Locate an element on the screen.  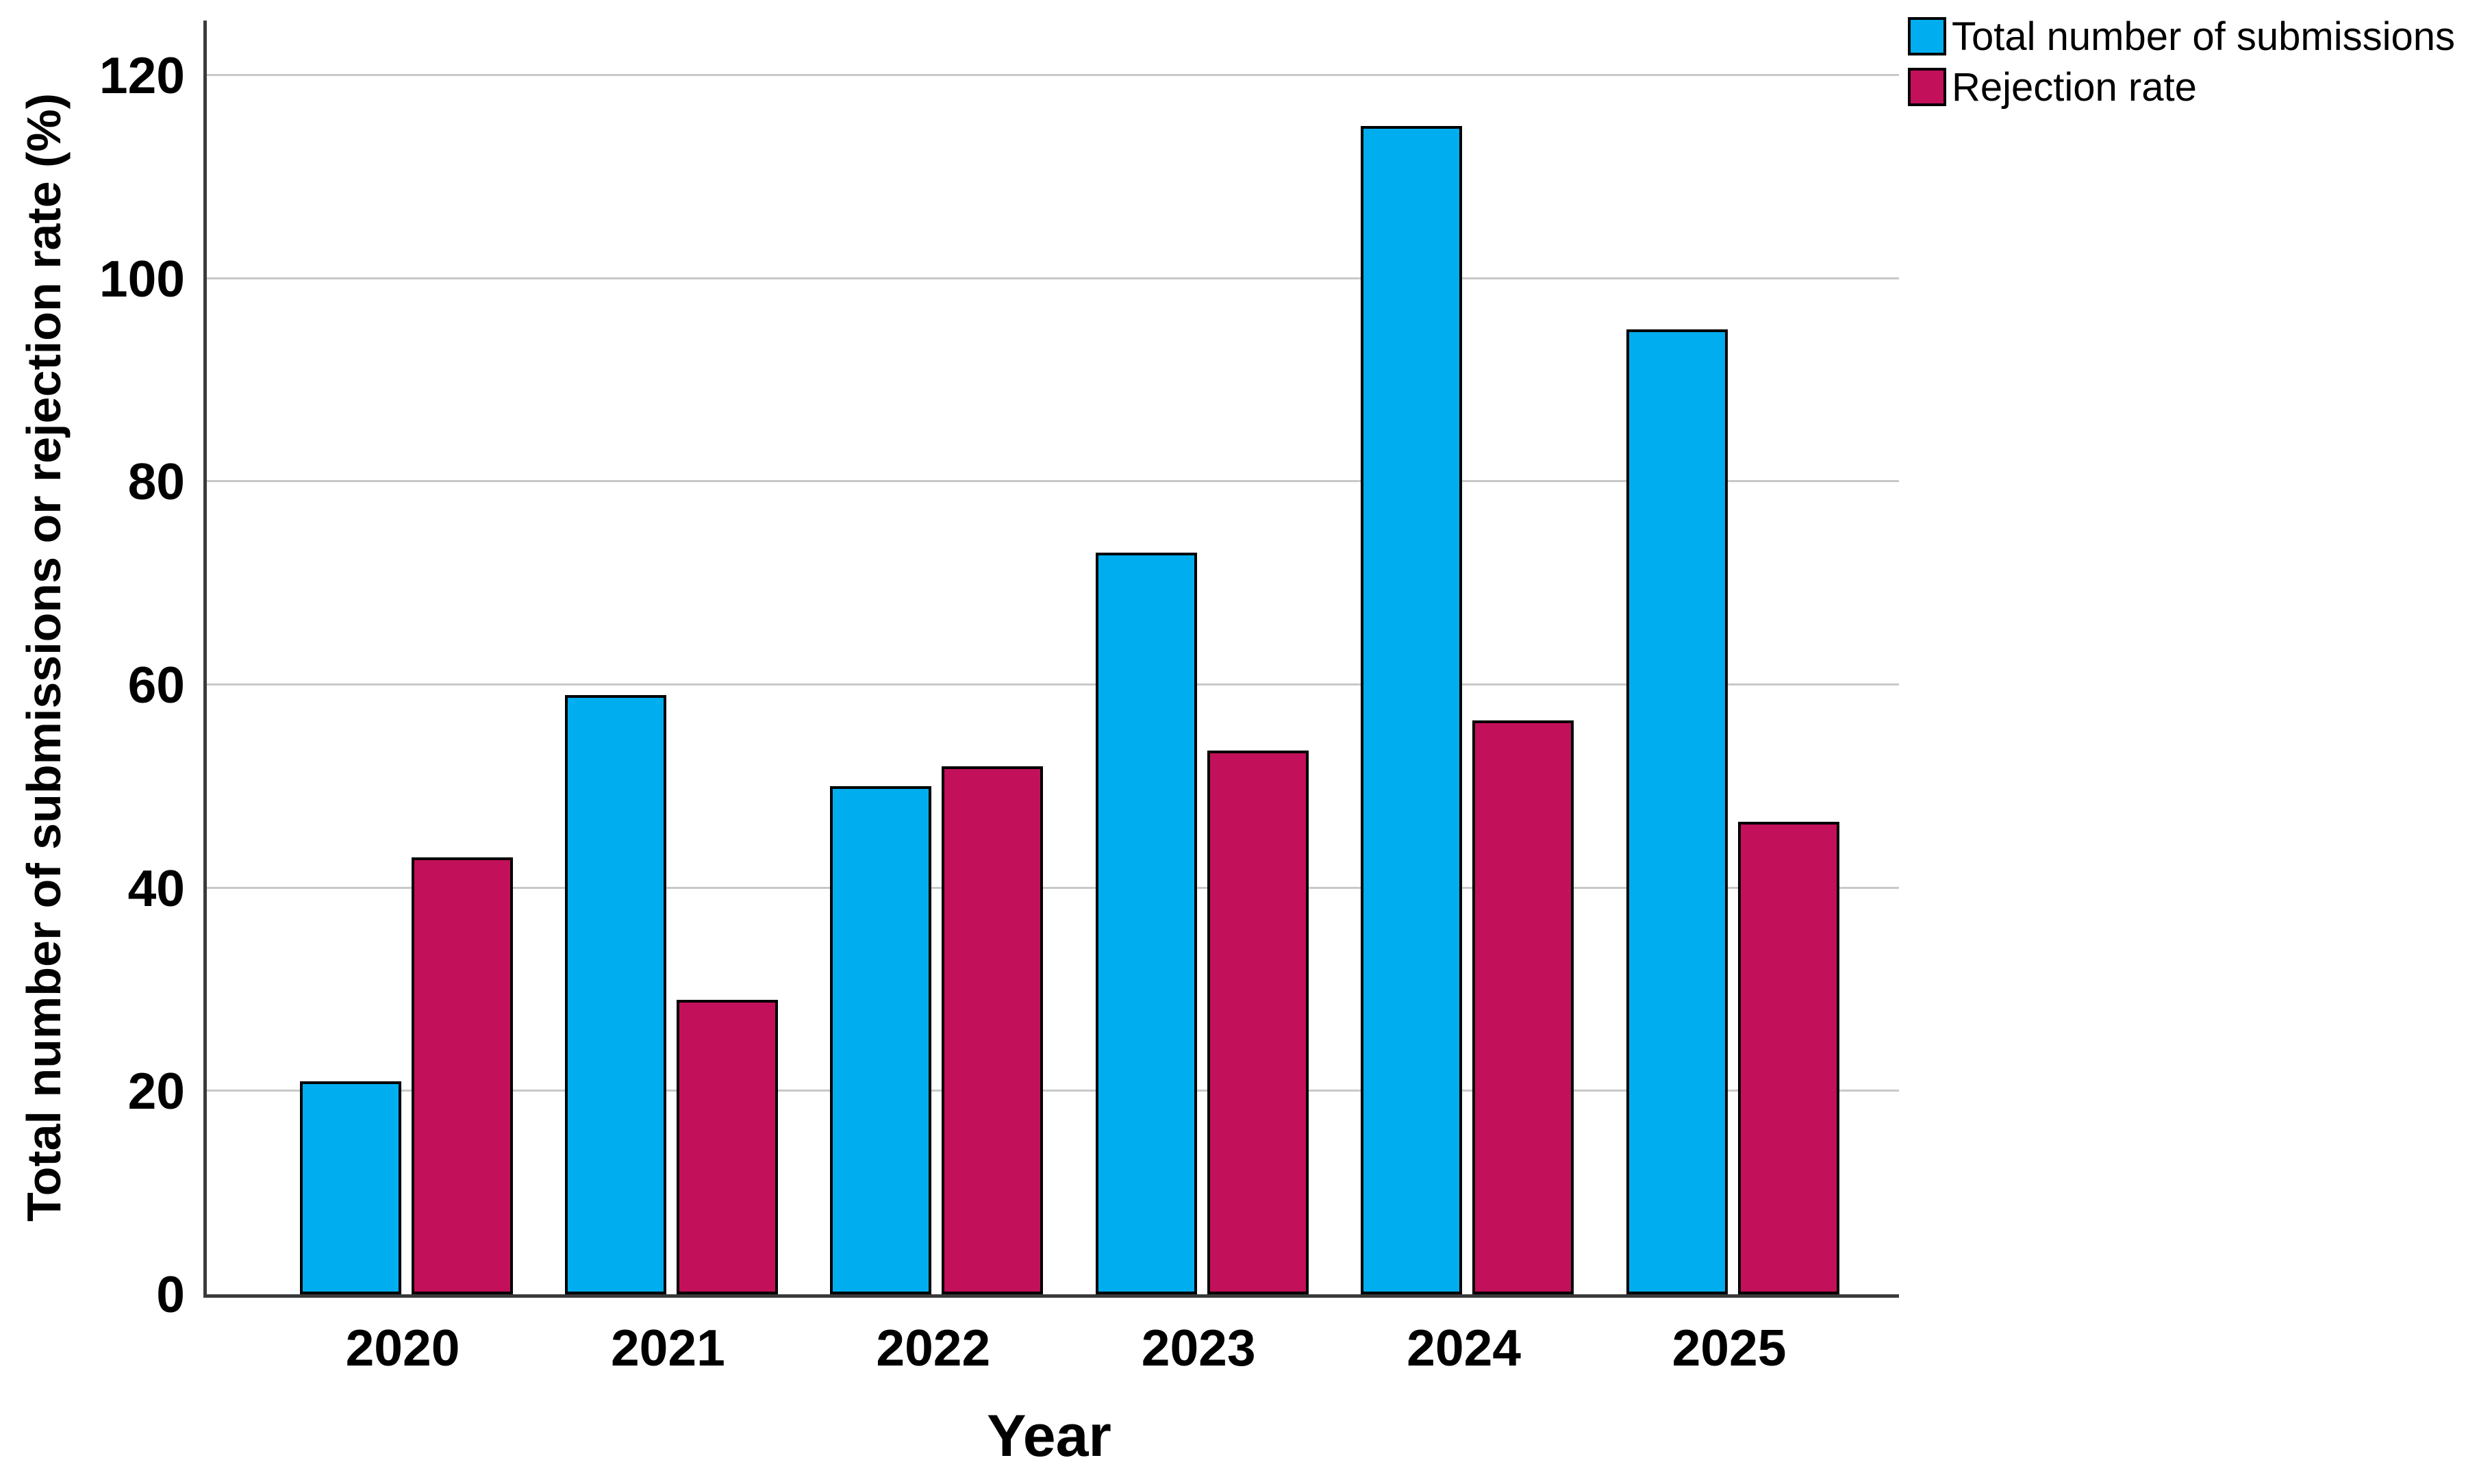
bar-2025-rejection-rate is located at coordinates (1788, 1058).